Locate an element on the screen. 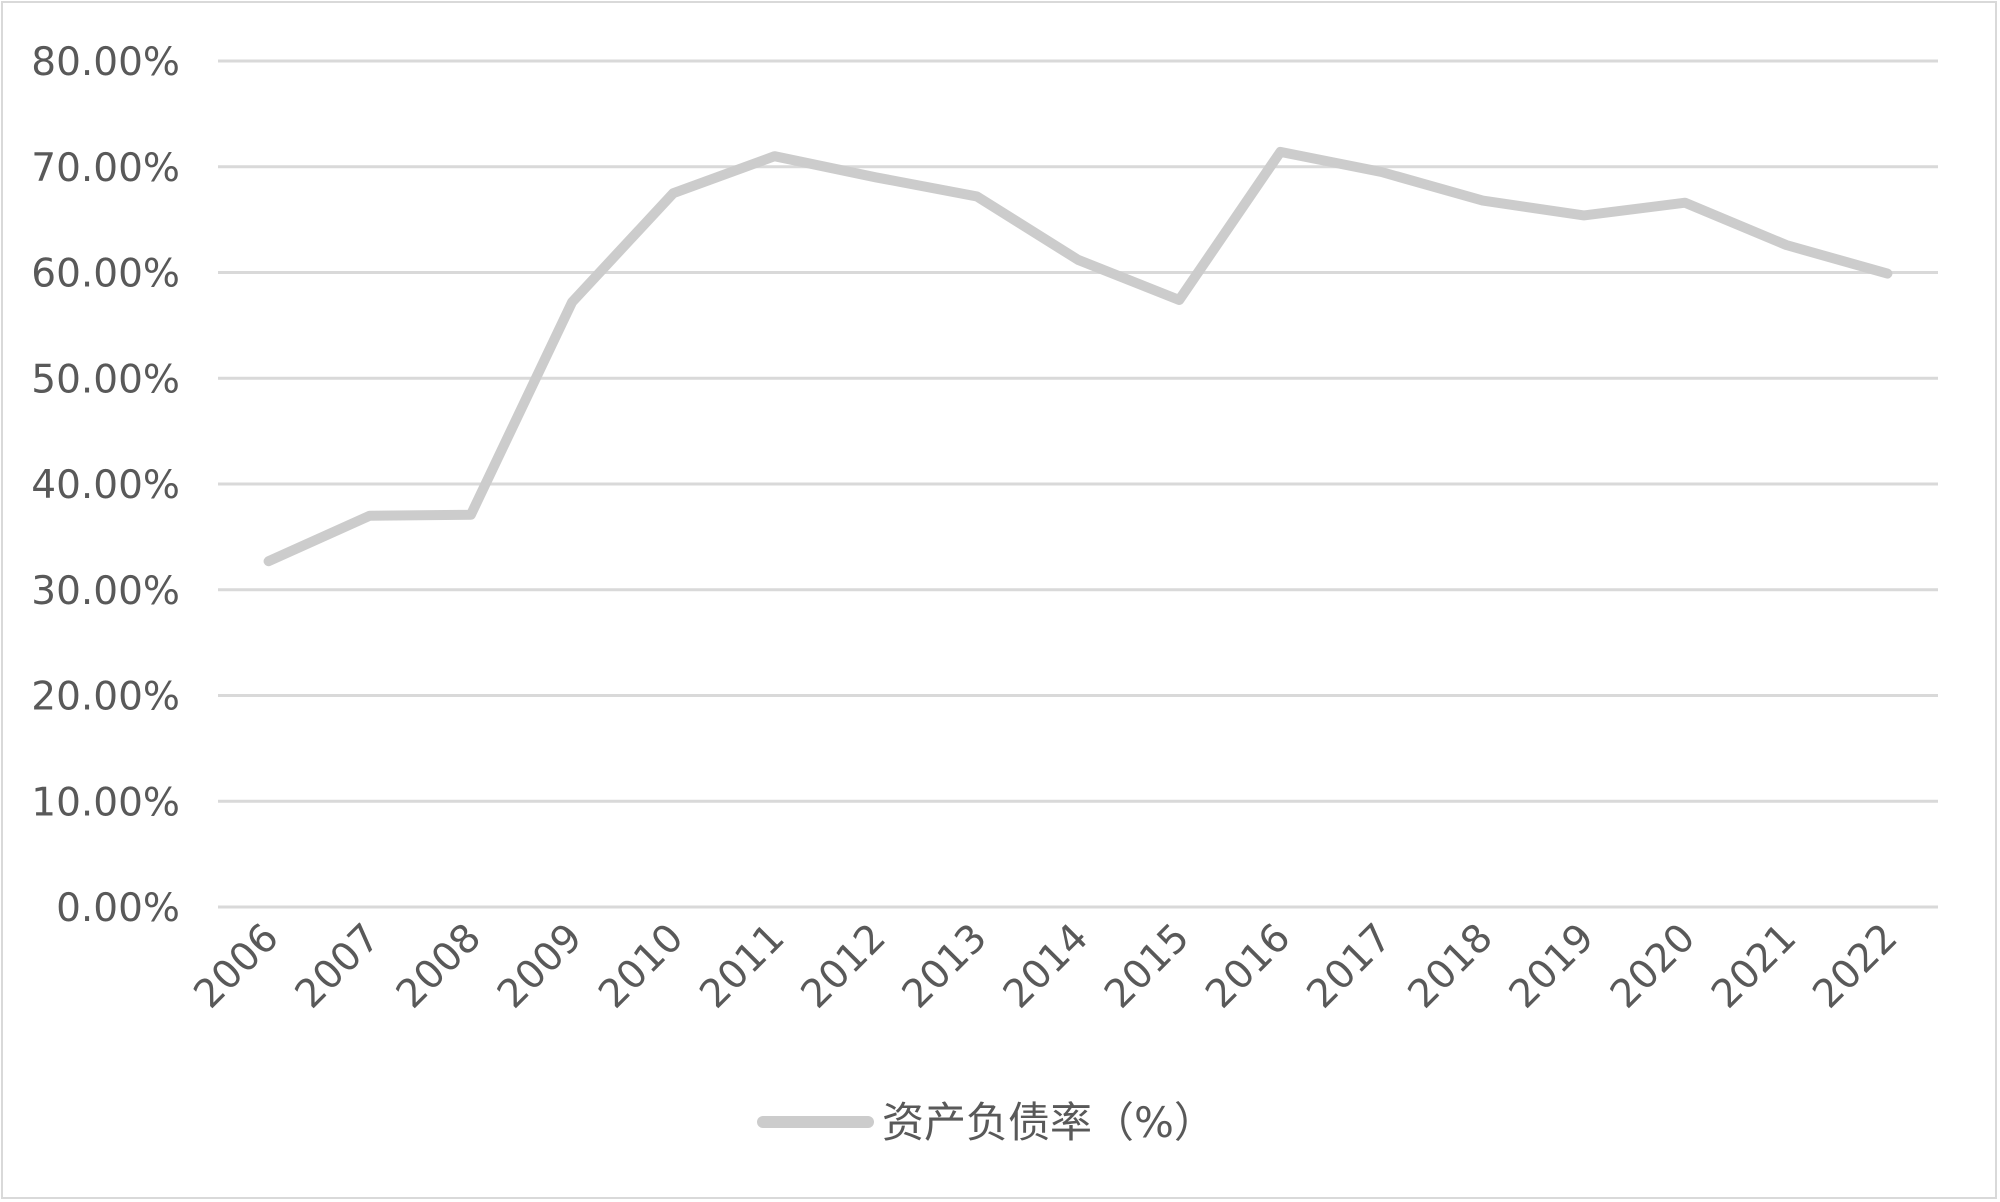 Image resolution: width=2000 pixels, height=1202 pixels. y-tick-label: 30.00% is located at coordinates (105, 591).